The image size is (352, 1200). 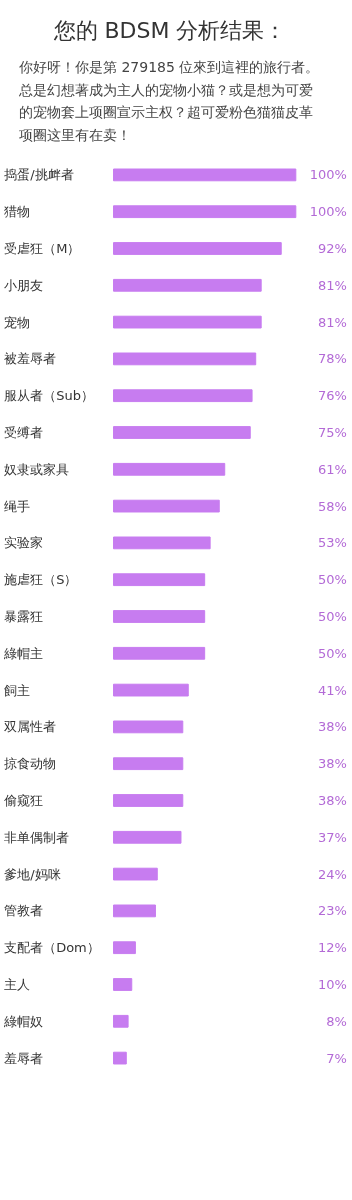 What do you see at coordinates (24, 1058) in the screenshot?
I see `y-tick-label: 羞辱者` at bounding box center [24, 1058].